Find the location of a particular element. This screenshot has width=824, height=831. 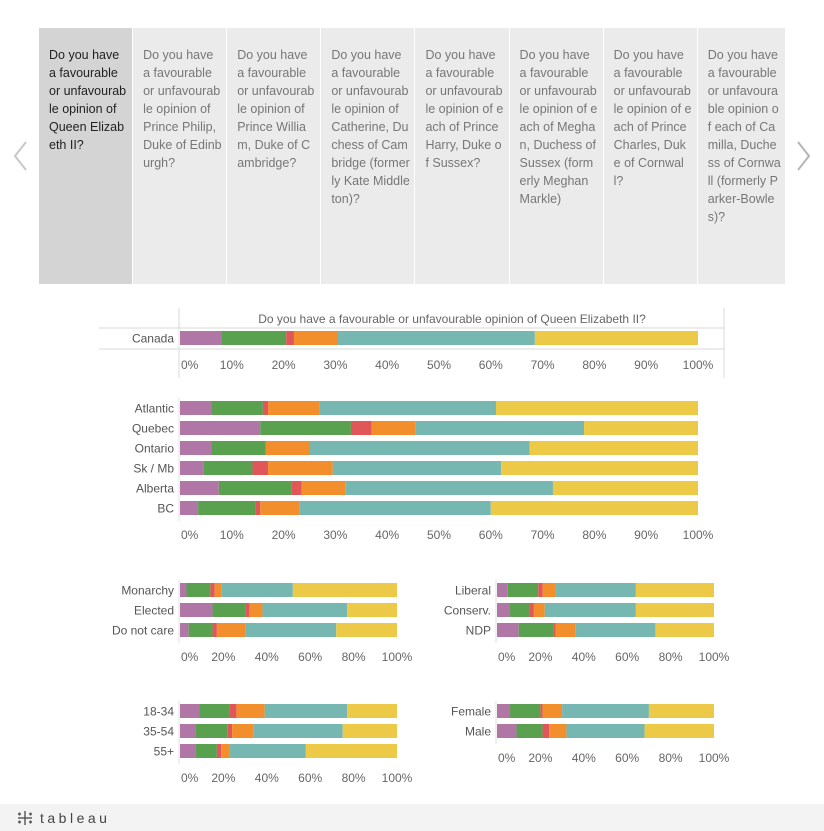

x-tick-label: 50% is located at coordinates (439, 535).